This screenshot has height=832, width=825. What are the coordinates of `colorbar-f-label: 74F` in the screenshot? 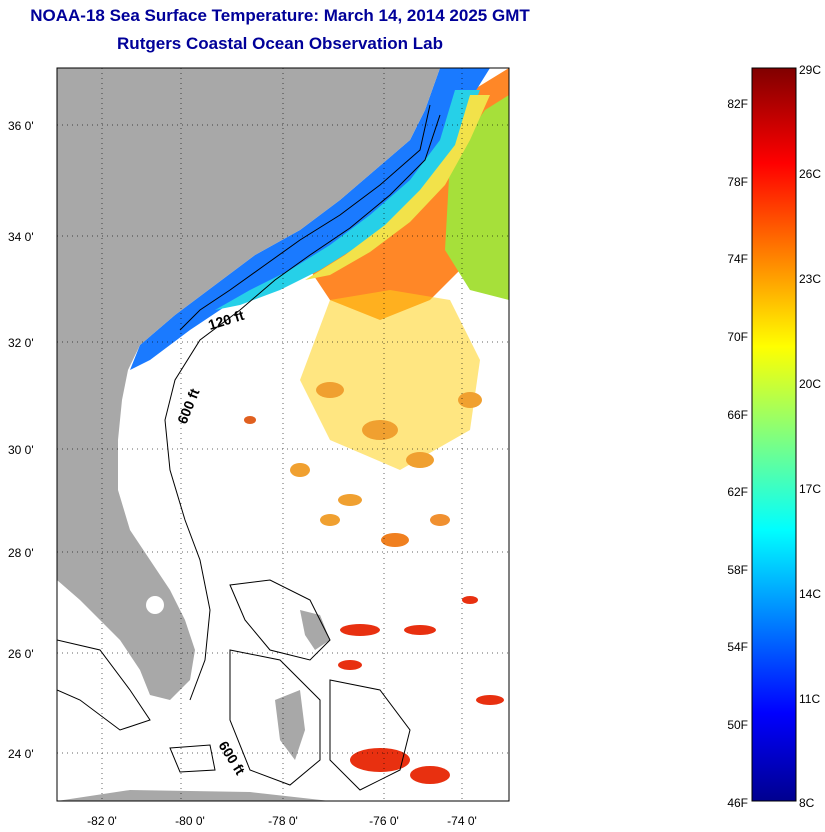 It's located at (737, 259).